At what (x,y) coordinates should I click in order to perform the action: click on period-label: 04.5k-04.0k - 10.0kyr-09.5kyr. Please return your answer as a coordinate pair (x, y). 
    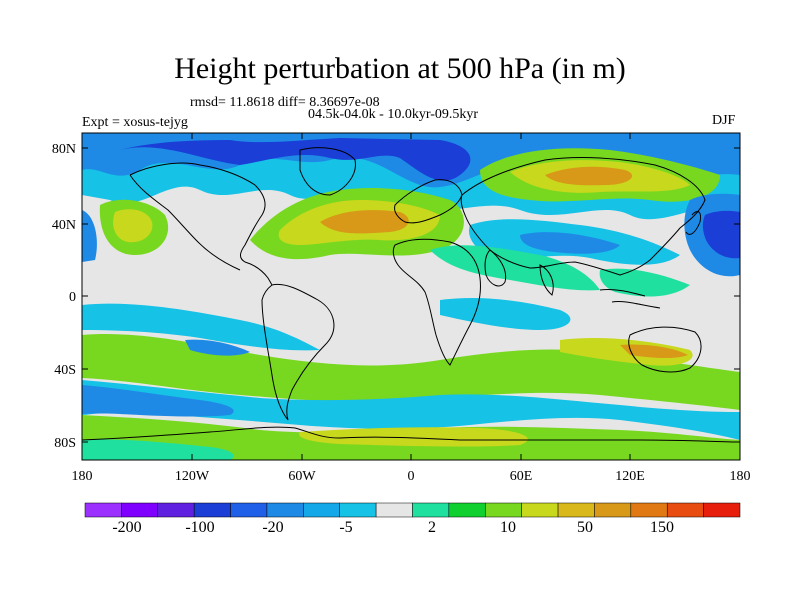
    Looking at the image, I should click on (393, 114).